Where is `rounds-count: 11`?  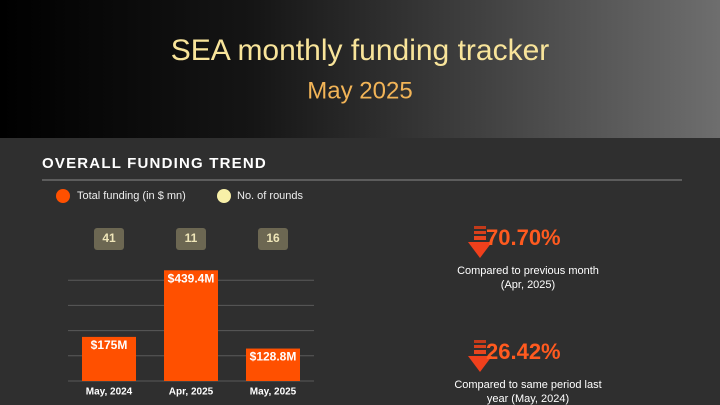 rounds-count: 11 is located at coordinates (191, 238).